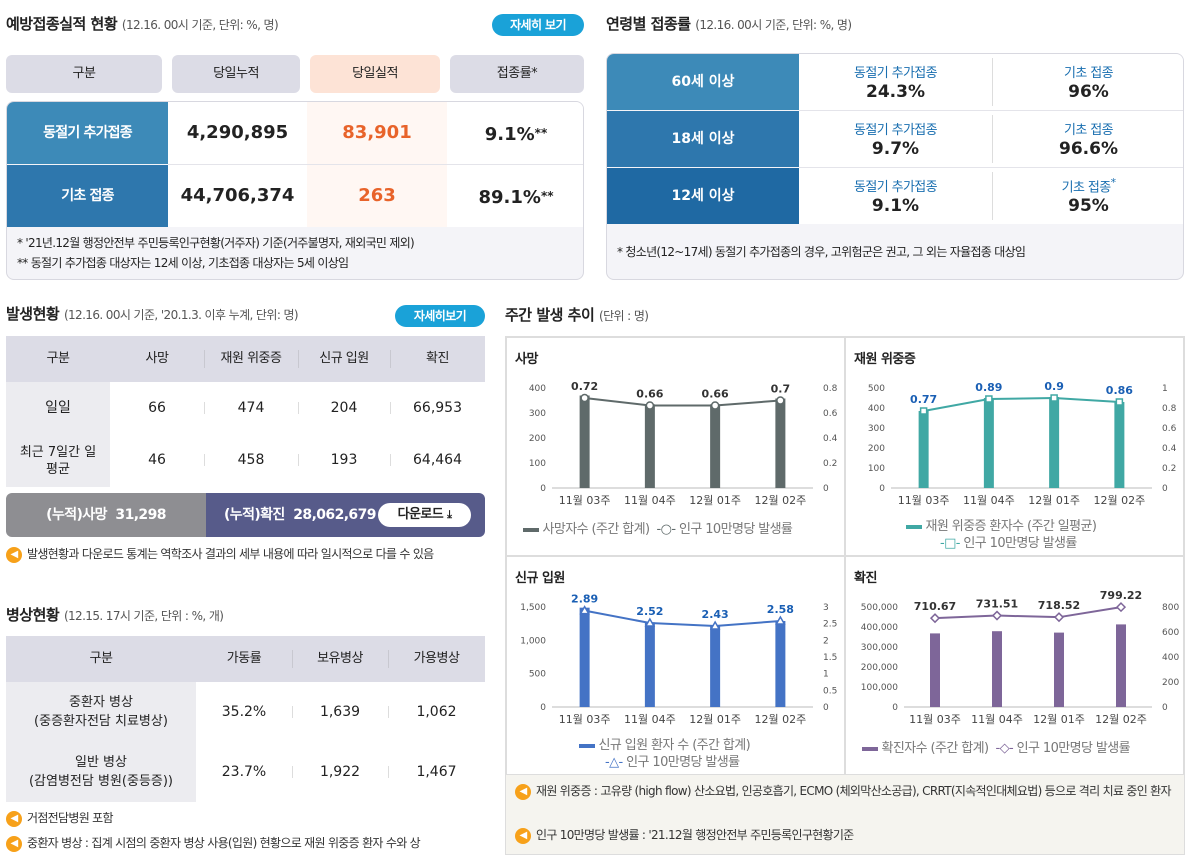  Describe the element at coordinates (623, 316) in the screenshot. I see `weekly-subtitle: (단위 : 명)` at that location.